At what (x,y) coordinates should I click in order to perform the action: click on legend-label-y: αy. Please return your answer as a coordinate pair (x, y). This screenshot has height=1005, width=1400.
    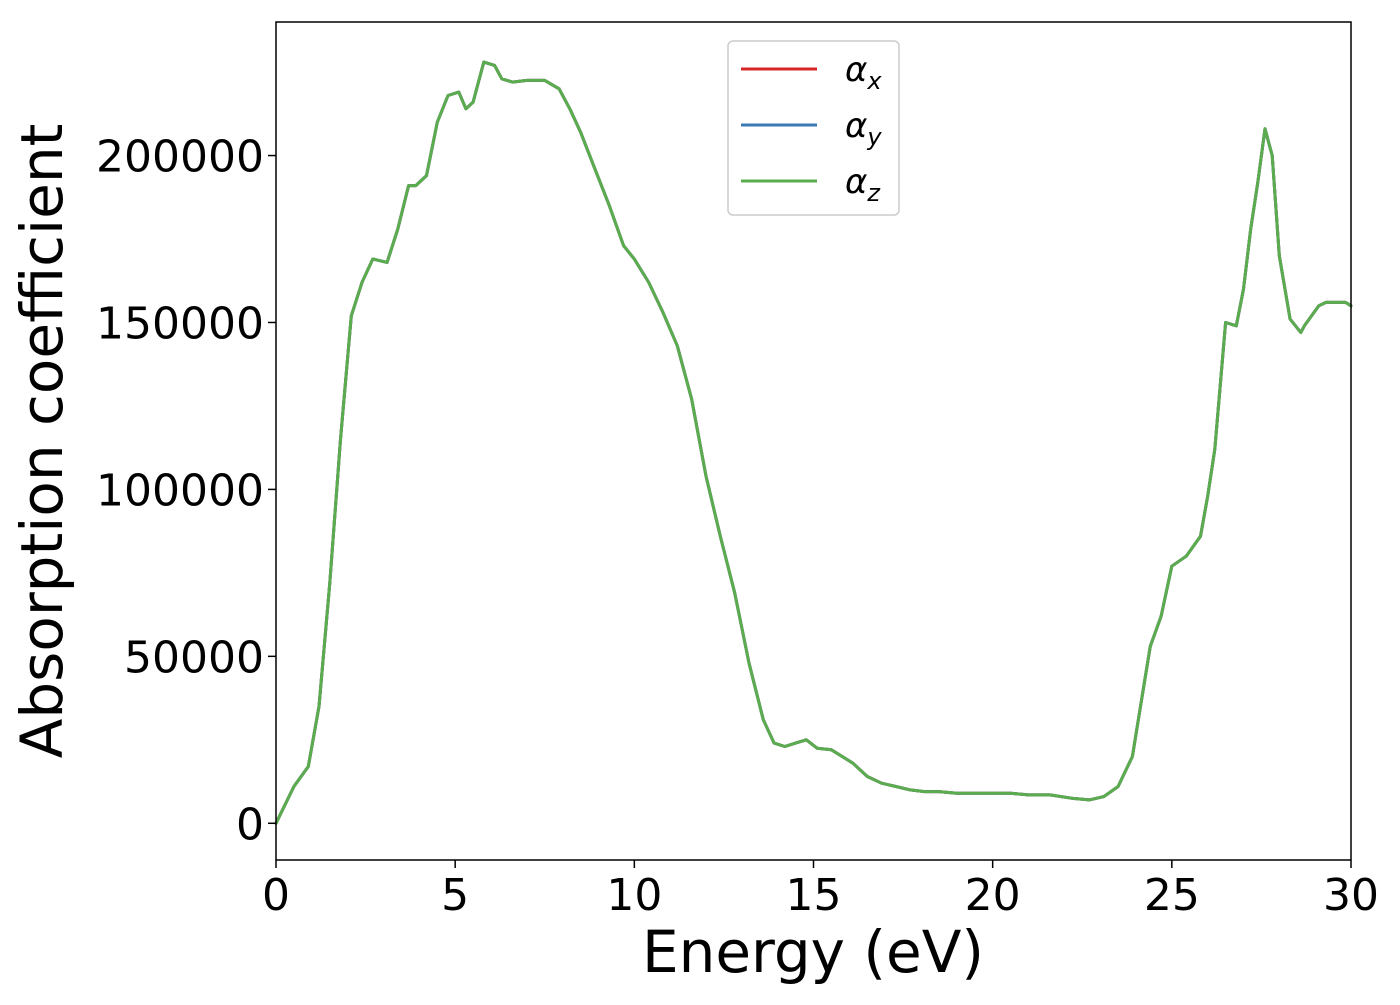
    Looking at the image, I should click on (863, 128).